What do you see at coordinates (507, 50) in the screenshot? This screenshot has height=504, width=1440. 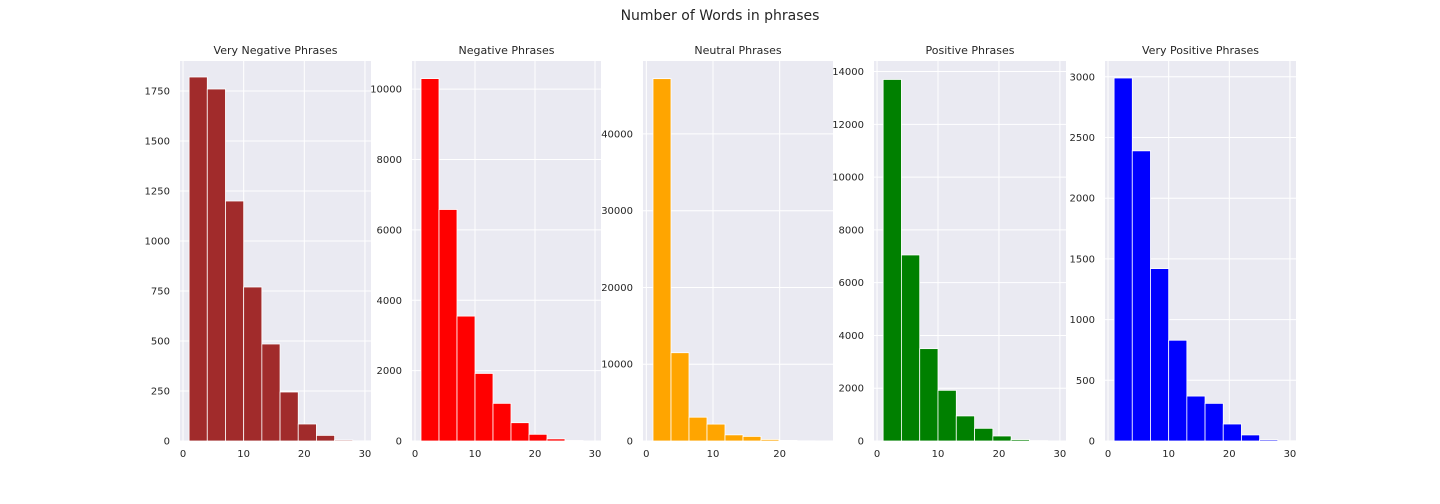 I see `subplot-title: Negative Phrases` at bounding box center [507, 50].